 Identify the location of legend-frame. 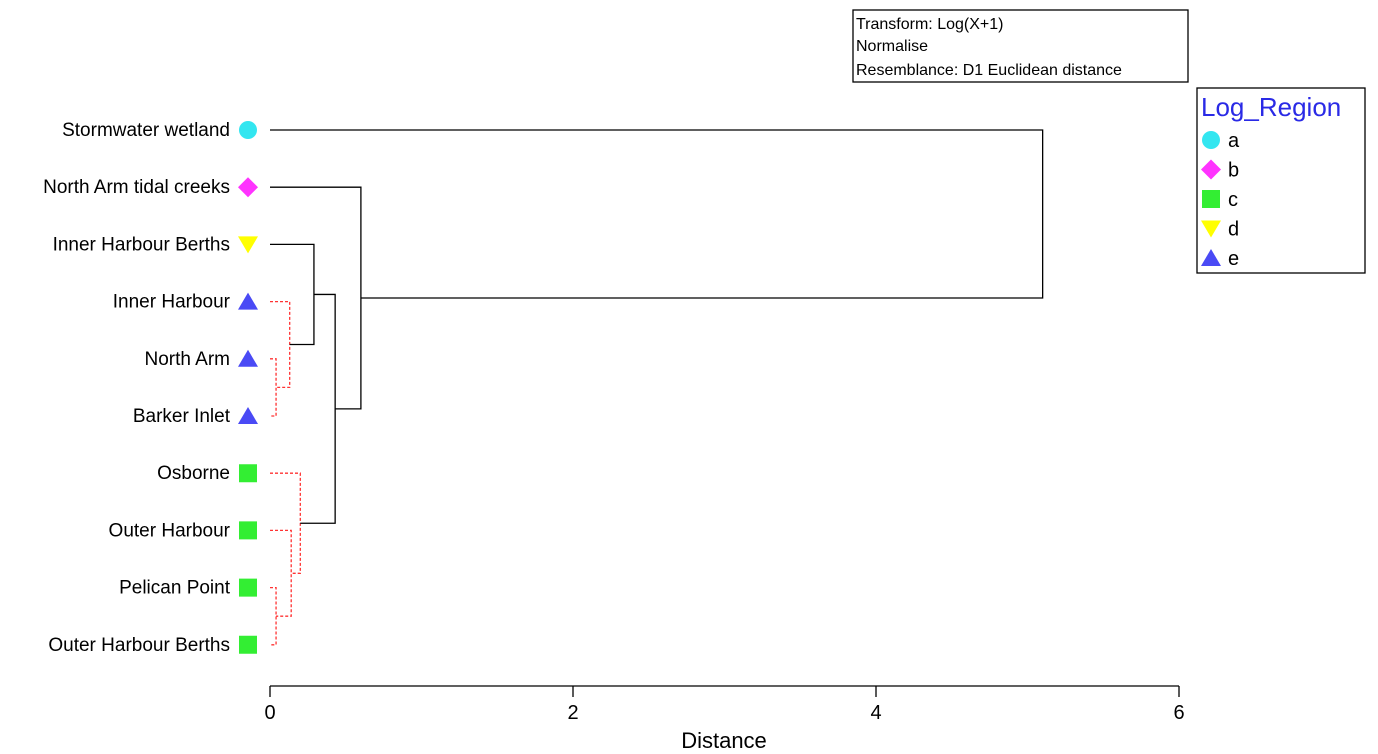
(1281, 180).